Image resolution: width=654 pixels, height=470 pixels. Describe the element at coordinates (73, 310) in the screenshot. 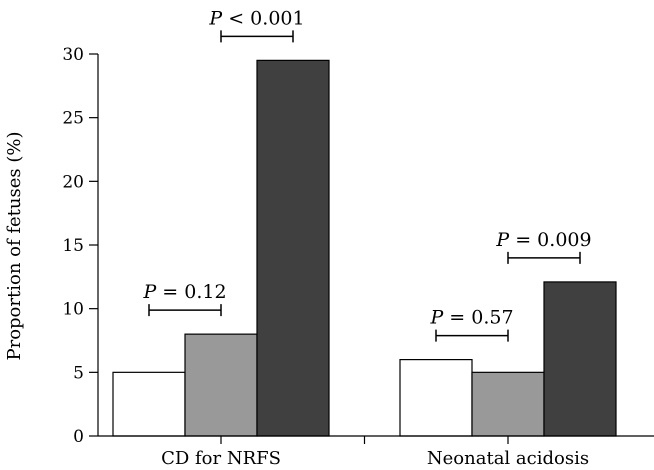

I see `y-tick-label-2: 10` at that location.